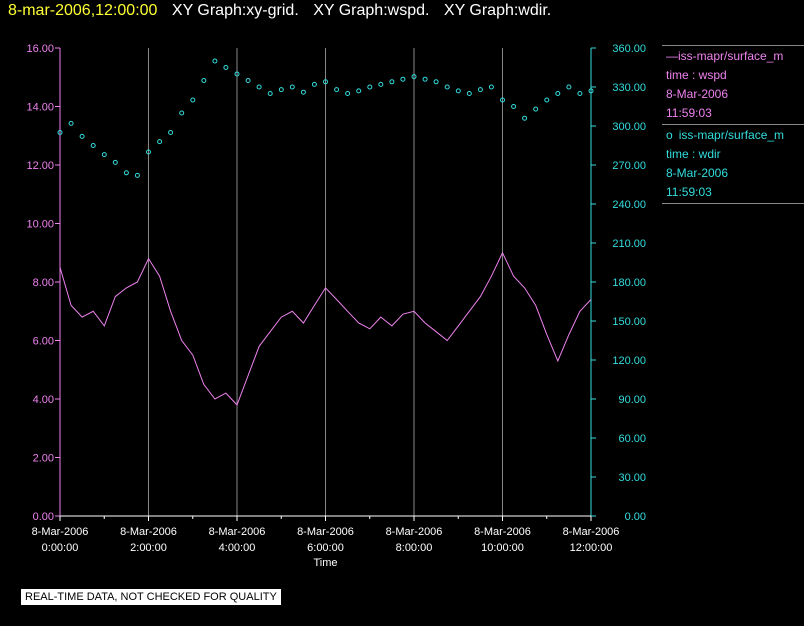  I want to click on legend-series2-label: iss-mapr/surface_m, so click(731, 135).